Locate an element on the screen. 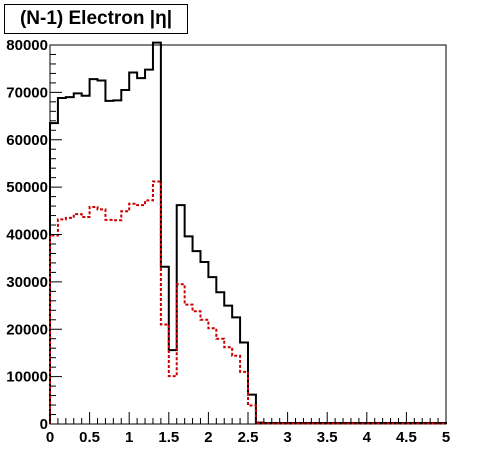 The image size is (496, 472). x-tick-label: 4 is located at coordinates (367, 437).